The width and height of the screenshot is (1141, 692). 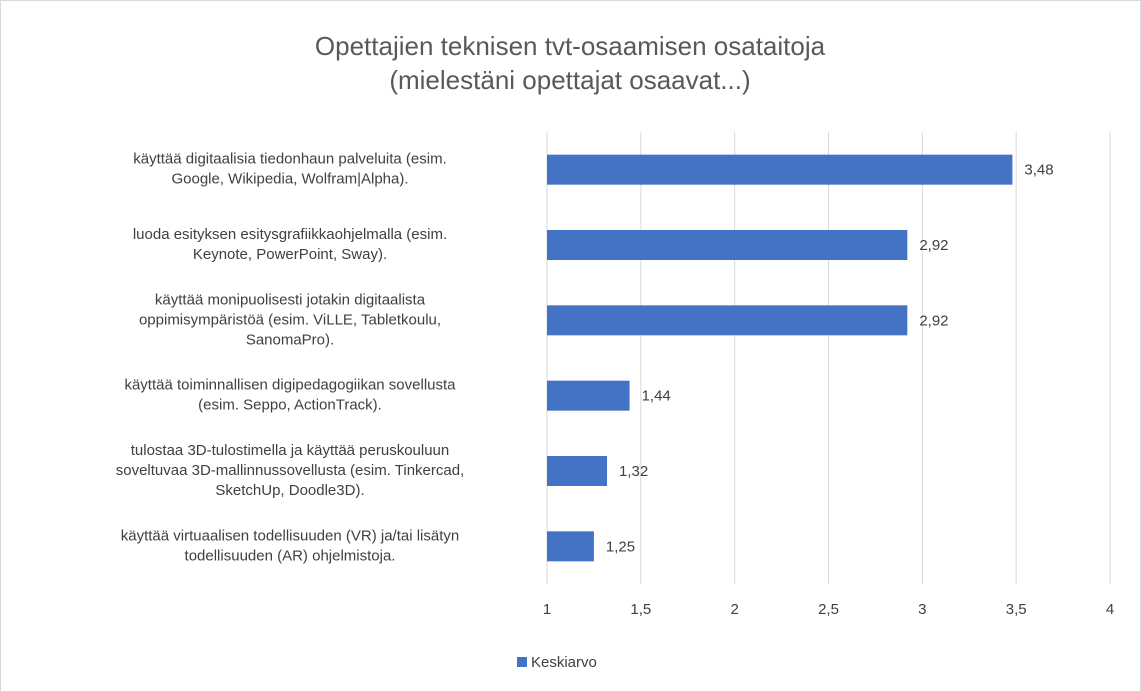 I want to click on data-label: 3,48, so click(x=1038, y=170).